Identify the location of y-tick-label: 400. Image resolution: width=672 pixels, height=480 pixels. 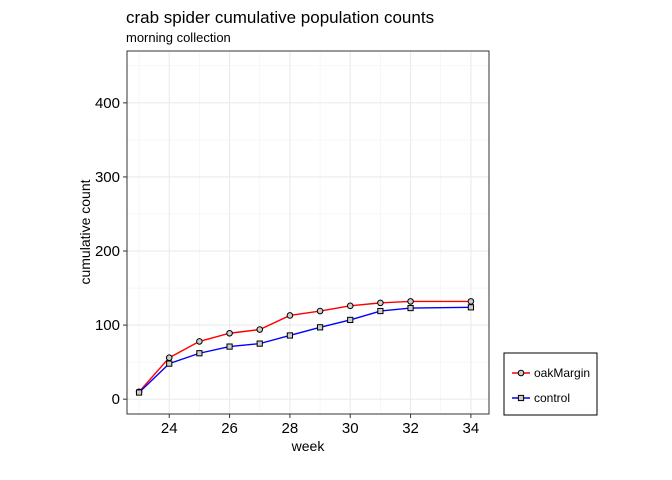
(107, 103).